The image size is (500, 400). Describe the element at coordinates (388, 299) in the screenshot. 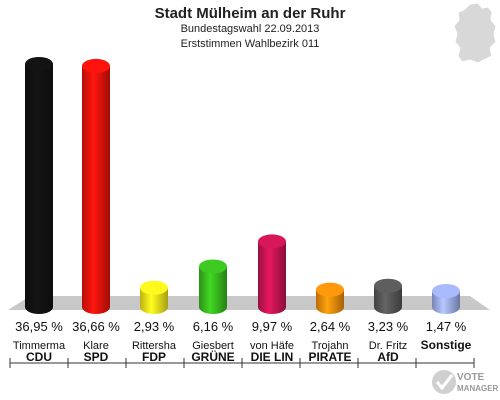

I see `bar-afd` at that location.